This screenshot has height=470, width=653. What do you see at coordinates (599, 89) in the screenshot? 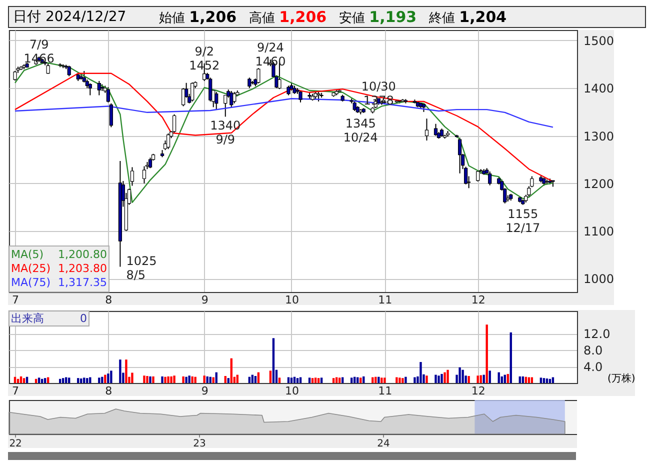
I see `y-tick-label: 1400` at bounding box center [599, 89].